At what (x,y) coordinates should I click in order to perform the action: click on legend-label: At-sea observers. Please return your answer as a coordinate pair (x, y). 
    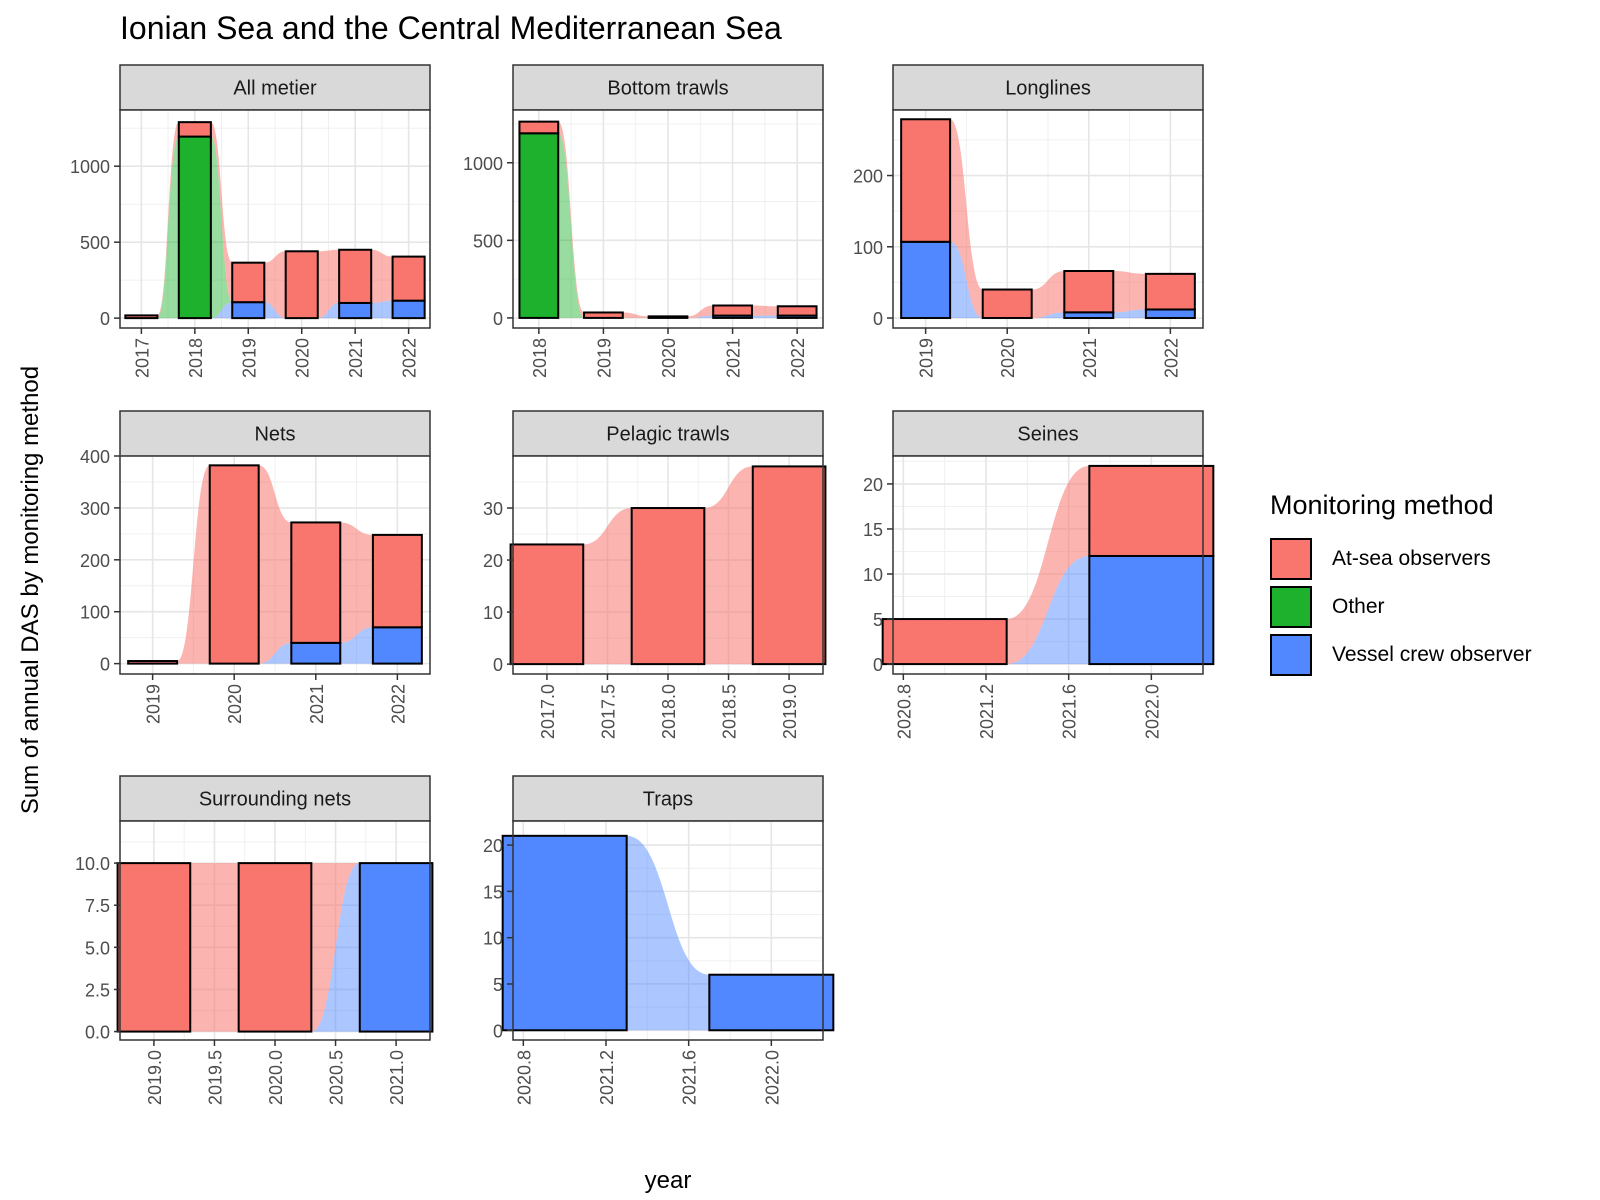
    Looking at the image, I should click on (1411, 558).